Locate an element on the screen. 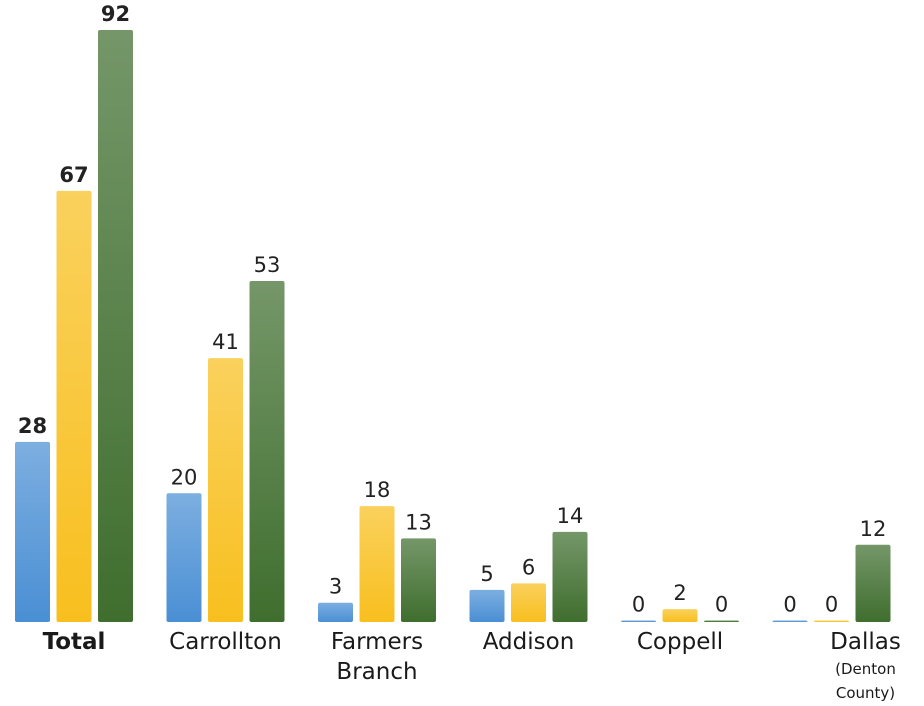 This screenshot has height=706, width=924. category-label: Coppell is located at coordinates (680, 642).